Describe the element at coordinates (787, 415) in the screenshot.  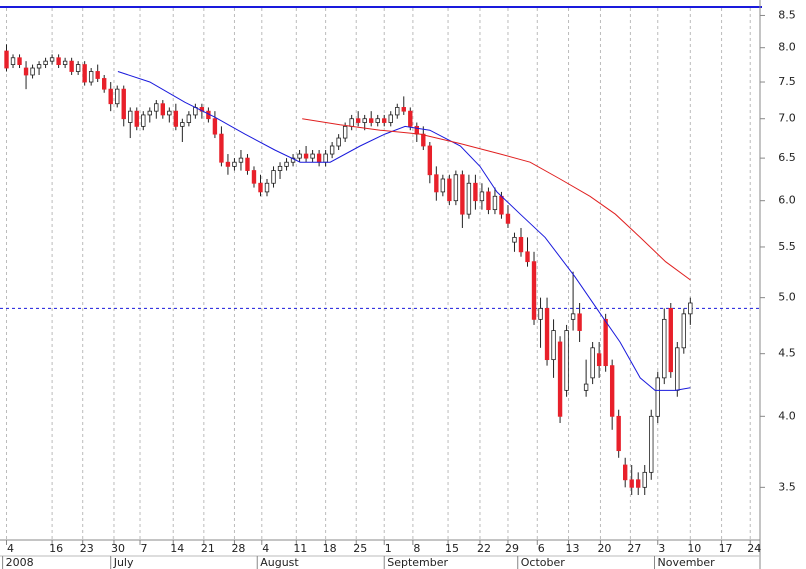
I see `y-tick-label: 4.0` at that location.